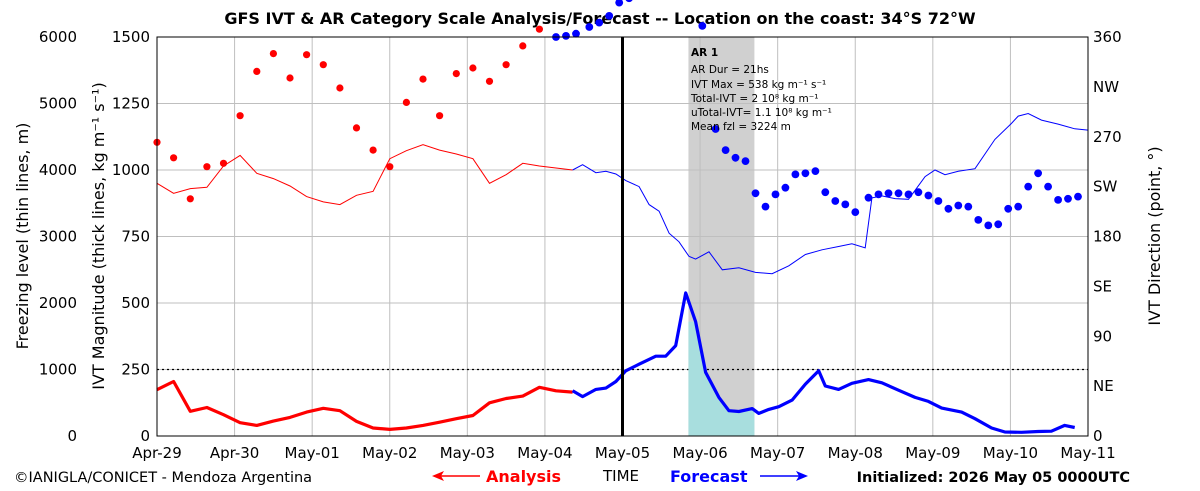 The height and width of the screenshot is (491, 1200). What do you see at coordinates (131, 104) in the screenshot?
I see `ivt-tick-label: 1250` at bounding box center [131, 104].